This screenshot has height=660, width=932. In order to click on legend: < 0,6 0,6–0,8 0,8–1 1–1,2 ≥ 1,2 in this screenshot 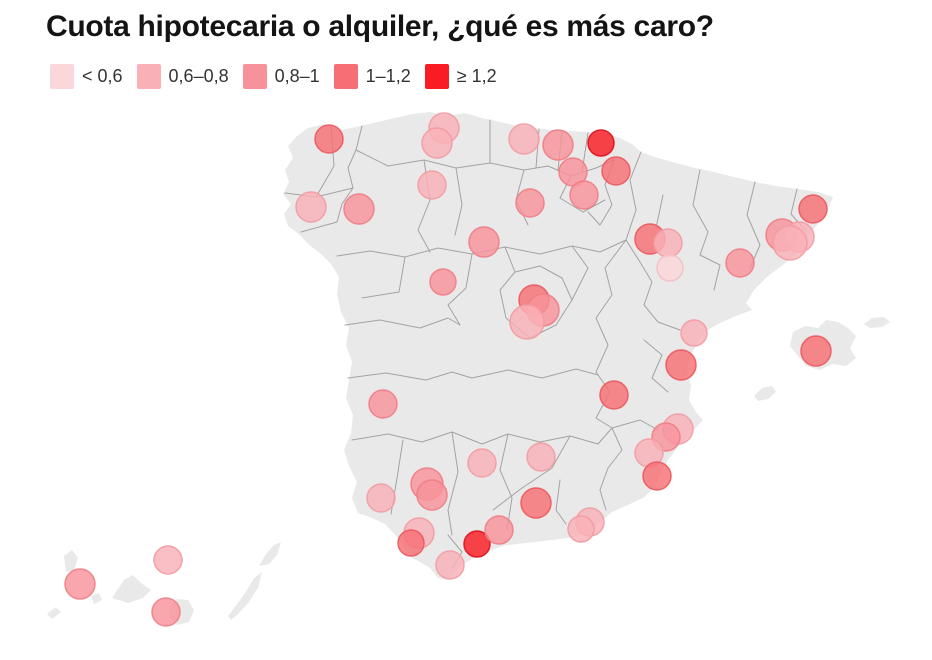, I will do `click(273, 76)`.